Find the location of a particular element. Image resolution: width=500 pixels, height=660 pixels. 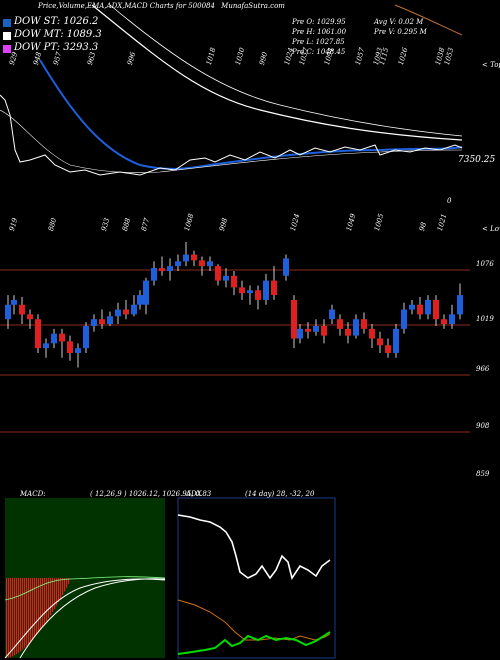

stat-prev-low: Pre L: 1027.85 is located at coordinates (318, 42).